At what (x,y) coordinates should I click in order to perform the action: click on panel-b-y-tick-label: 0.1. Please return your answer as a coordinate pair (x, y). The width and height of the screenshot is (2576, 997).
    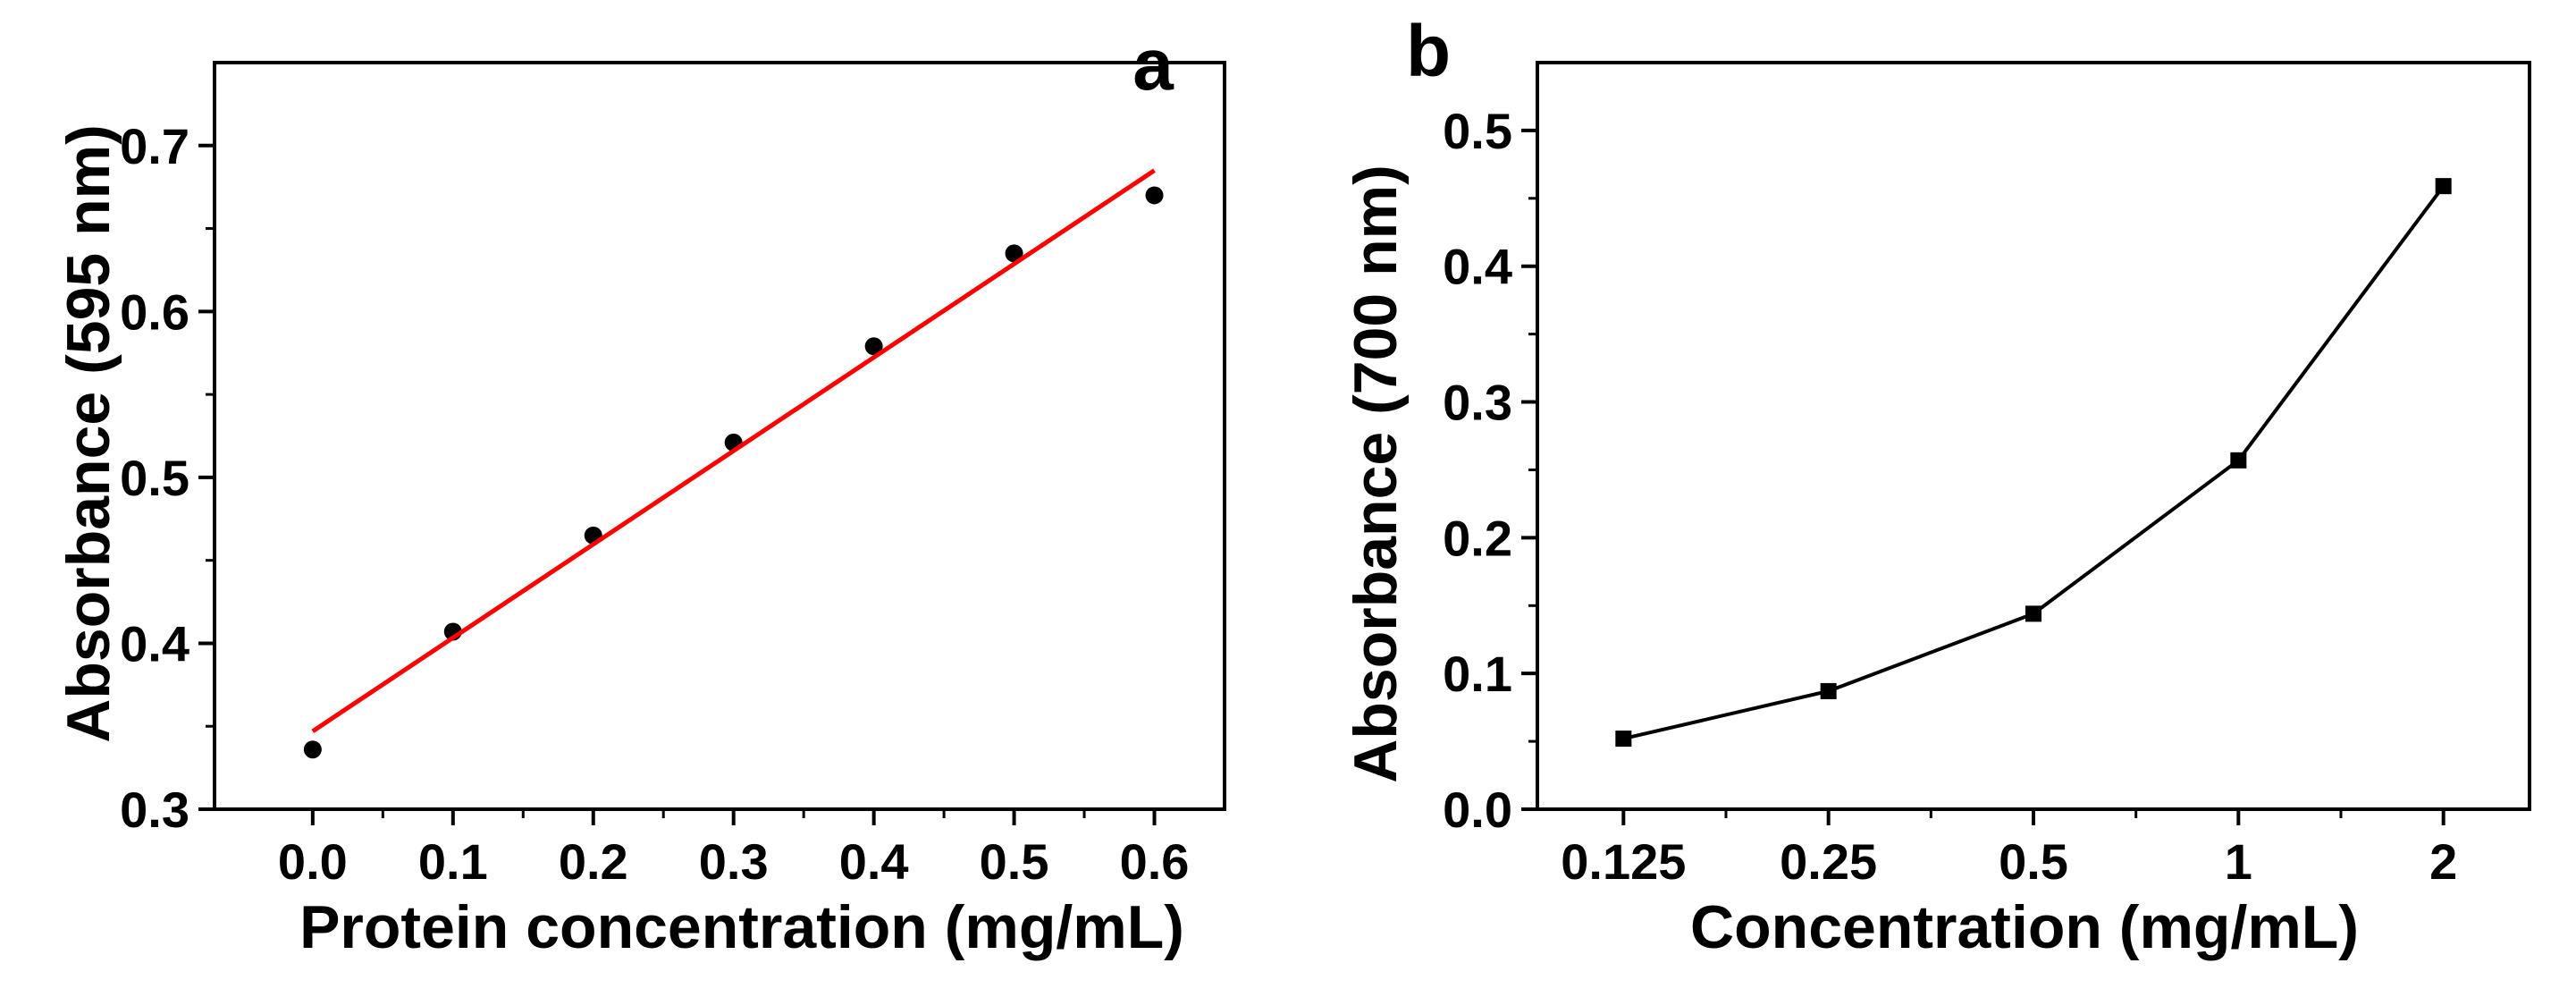
    Looking at the image, I should click on (1478, 674).